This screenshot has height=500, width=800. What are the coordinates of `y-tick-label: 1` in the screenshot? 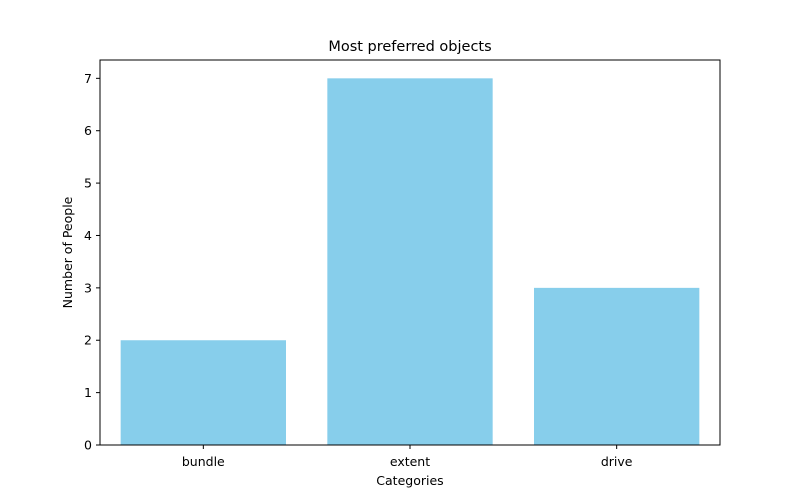 It's located at (88, 392).